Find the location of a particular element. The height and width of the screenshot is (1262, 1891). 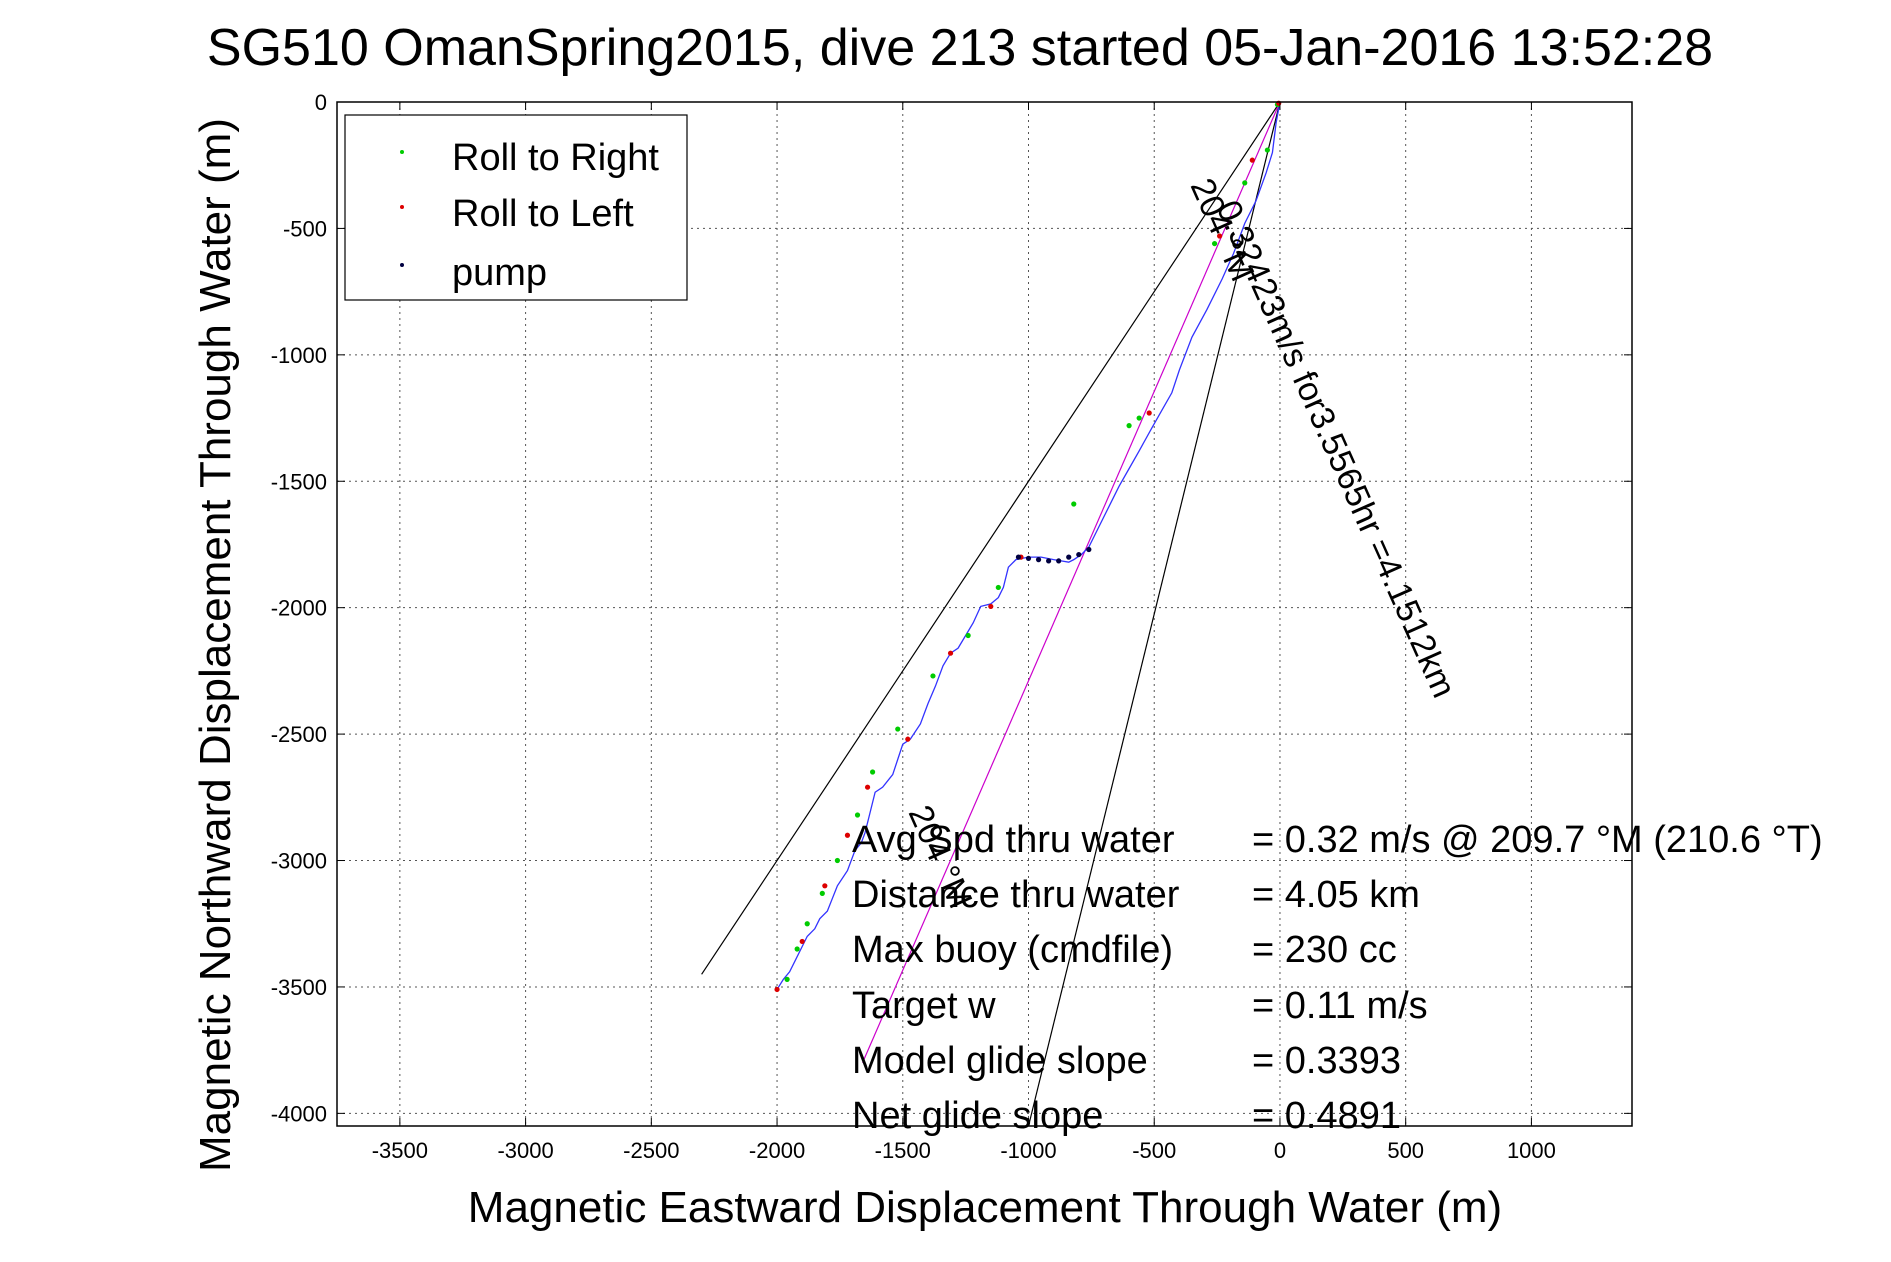

legend-label-roll-right: Roll to Right is located at coordinates (555, 158).